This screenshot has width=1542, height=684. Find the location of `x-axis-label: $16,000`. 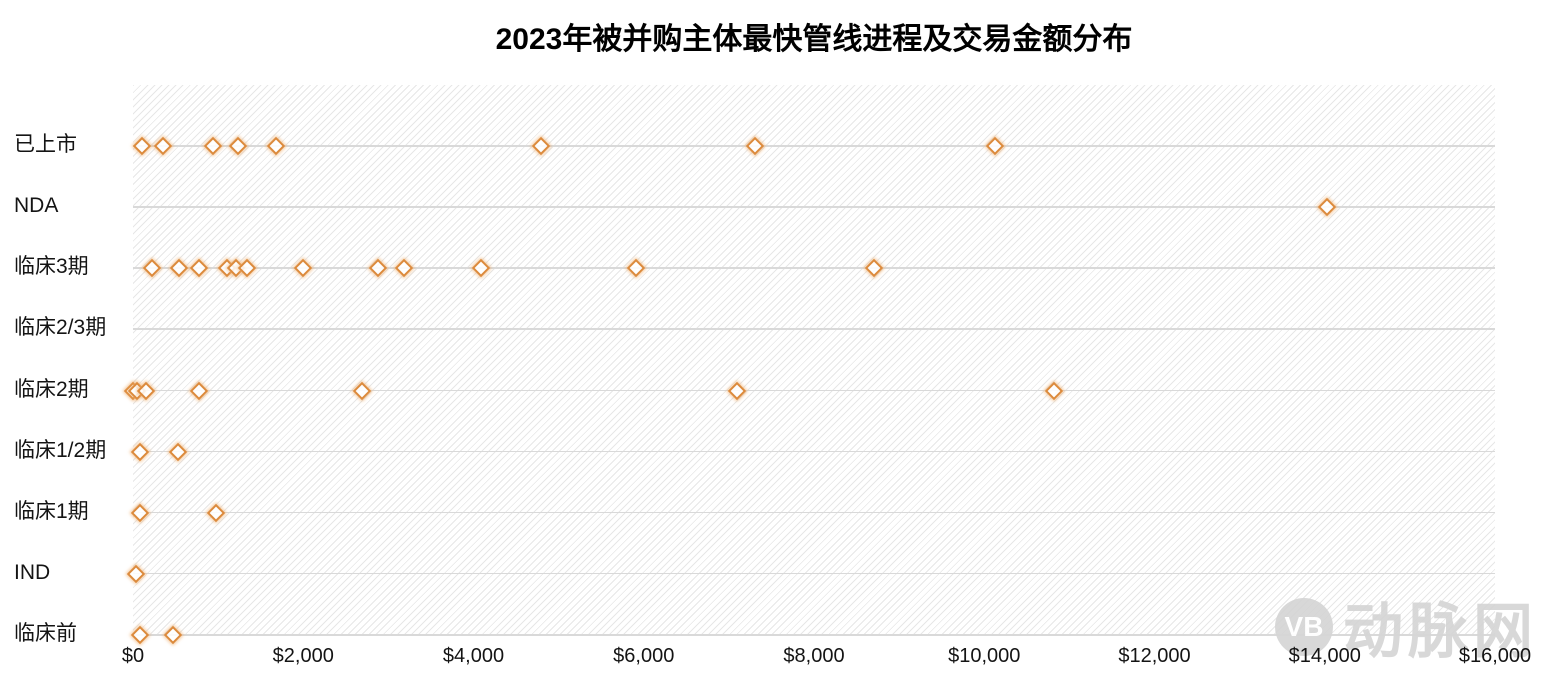

x-axis-label: $16,000 is located at coordinates (1495, 656).